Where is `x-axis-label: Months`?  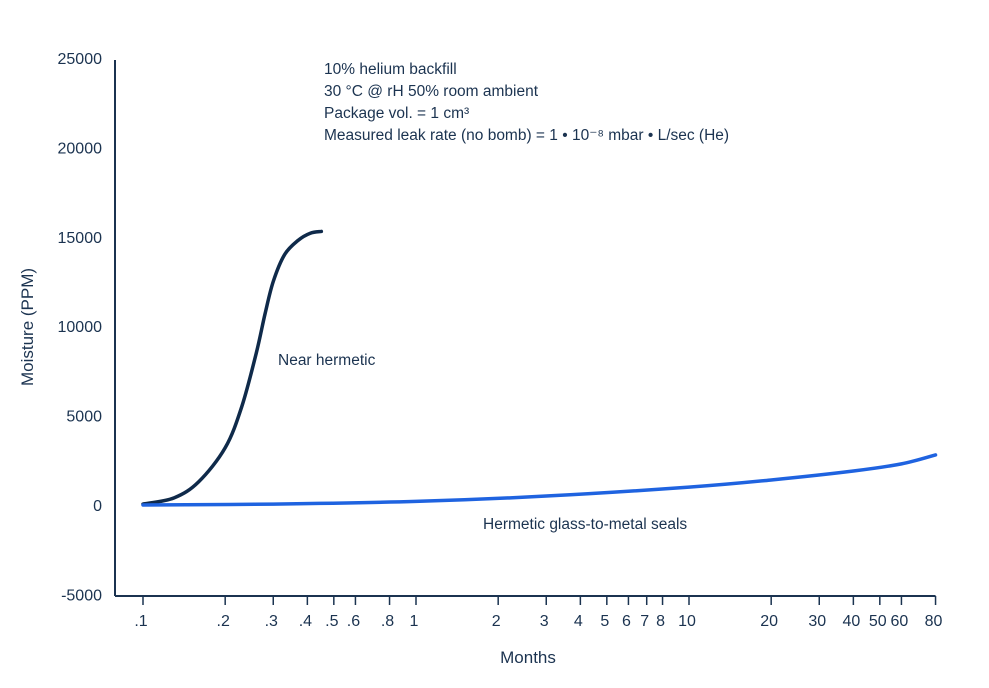
x-axis-label: Months is located at coordinates (528, 657).